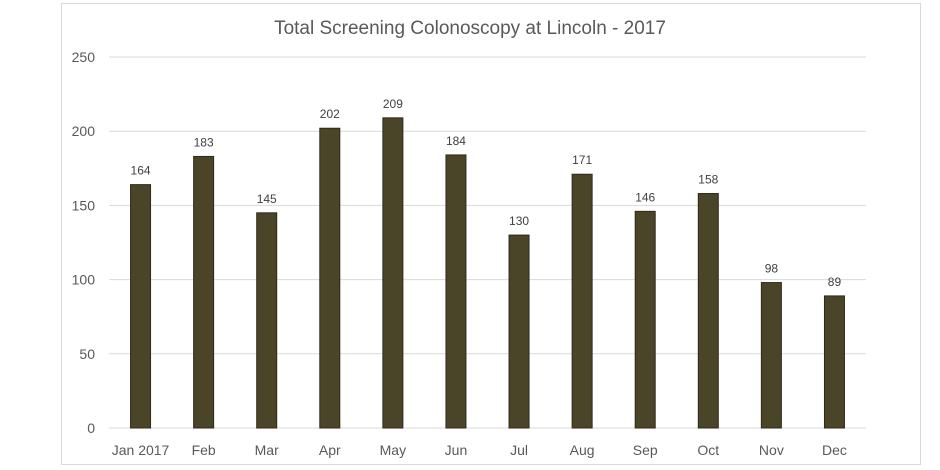 The width and height of the screenshot is (940, 470). Describe the element at coordinates (582, 301) in the screenshot. I see `bar-aug` at that location.